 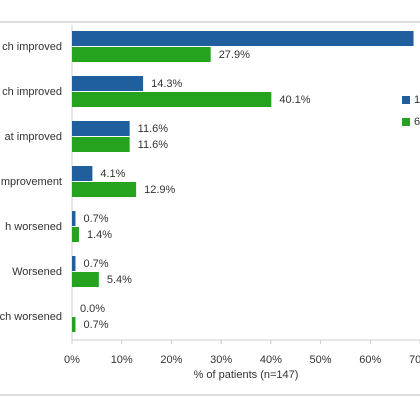 What do you see at coordinates (31, 317) in the screenshot?
I see `y-tick-label: ch worsened` at bounding box center [31, 317].